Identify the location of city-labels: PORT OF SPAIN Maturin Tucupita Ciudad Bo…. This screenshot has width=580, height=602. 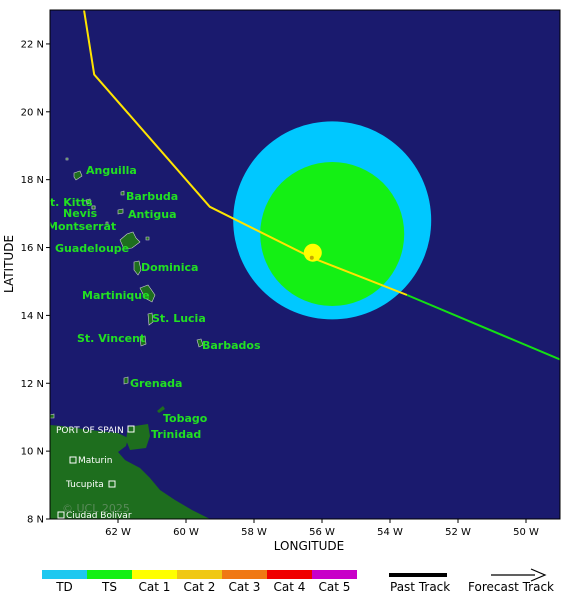
(95, 473).